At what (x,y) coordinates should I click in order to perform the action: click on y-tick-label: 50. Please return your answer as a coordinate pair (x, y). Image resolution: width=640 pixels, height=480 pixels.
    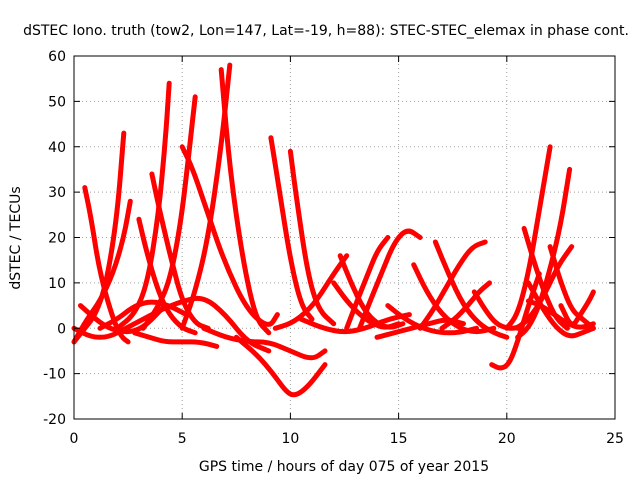
    Looking at the image, I should click on (57, 102).